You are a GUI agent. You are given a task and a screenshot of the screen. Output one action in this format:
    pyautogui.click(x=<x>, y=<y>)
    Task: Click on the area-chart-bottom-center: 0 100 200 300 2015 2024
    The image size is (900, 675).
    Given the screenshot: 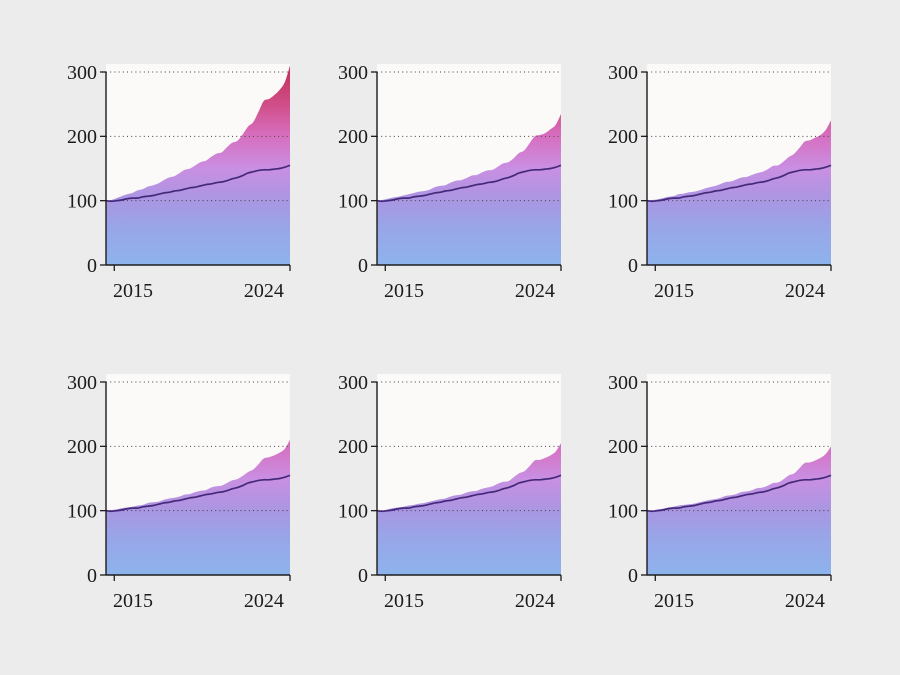 What is the action you would take?
    pyautogui.click(x=450, y=492)
    